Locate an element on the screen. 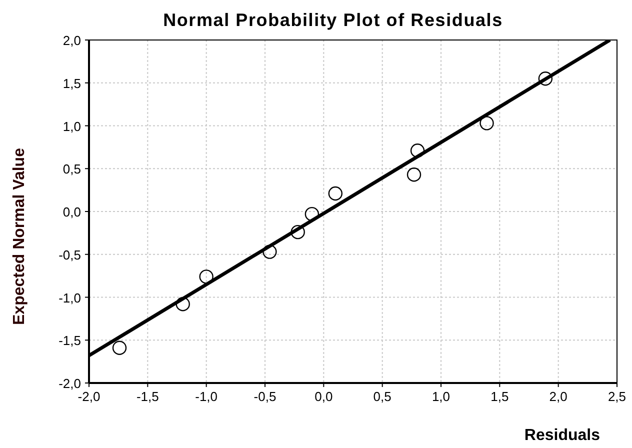 This screenshot has width=632, height=448. x-tick-label: 0,5 is located at coordinates (382, 396).